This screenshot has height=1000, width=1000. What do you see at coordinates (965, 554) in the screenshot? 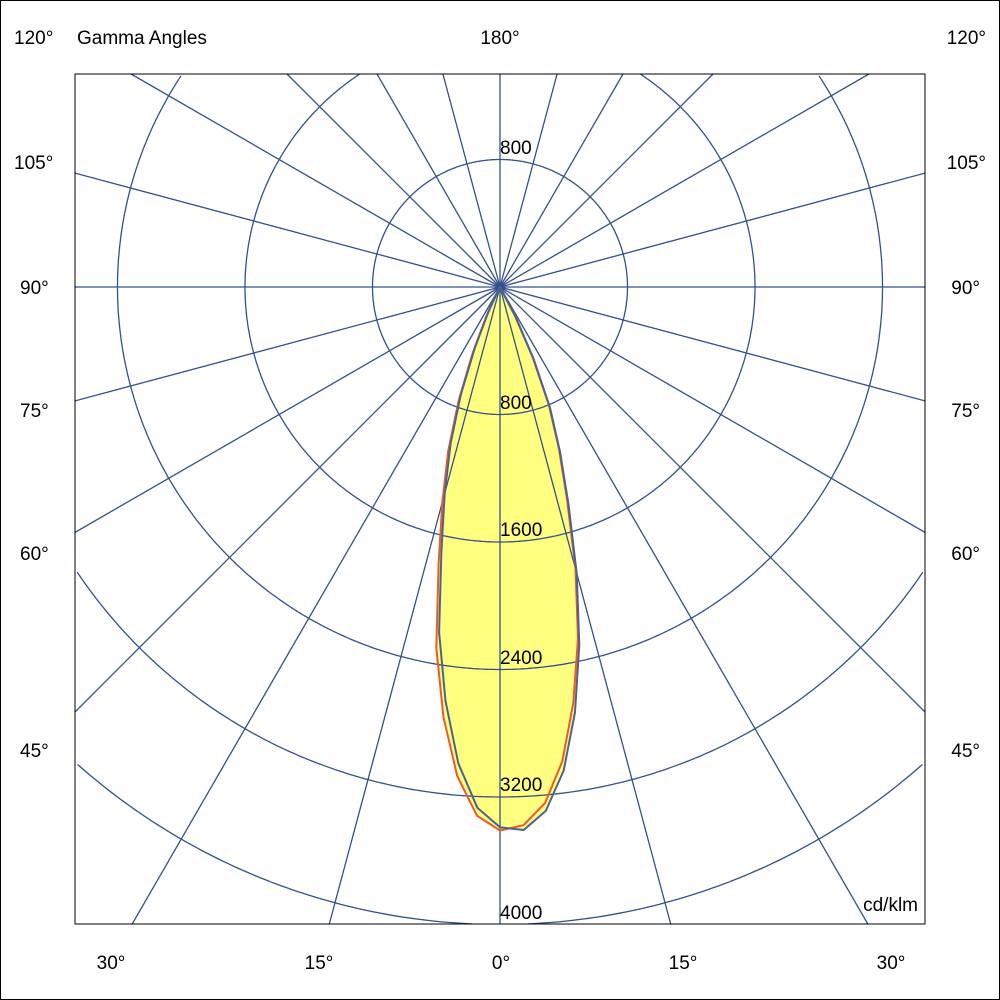
I see `right-angle-label: 60°` at bounding box center [965, 554].